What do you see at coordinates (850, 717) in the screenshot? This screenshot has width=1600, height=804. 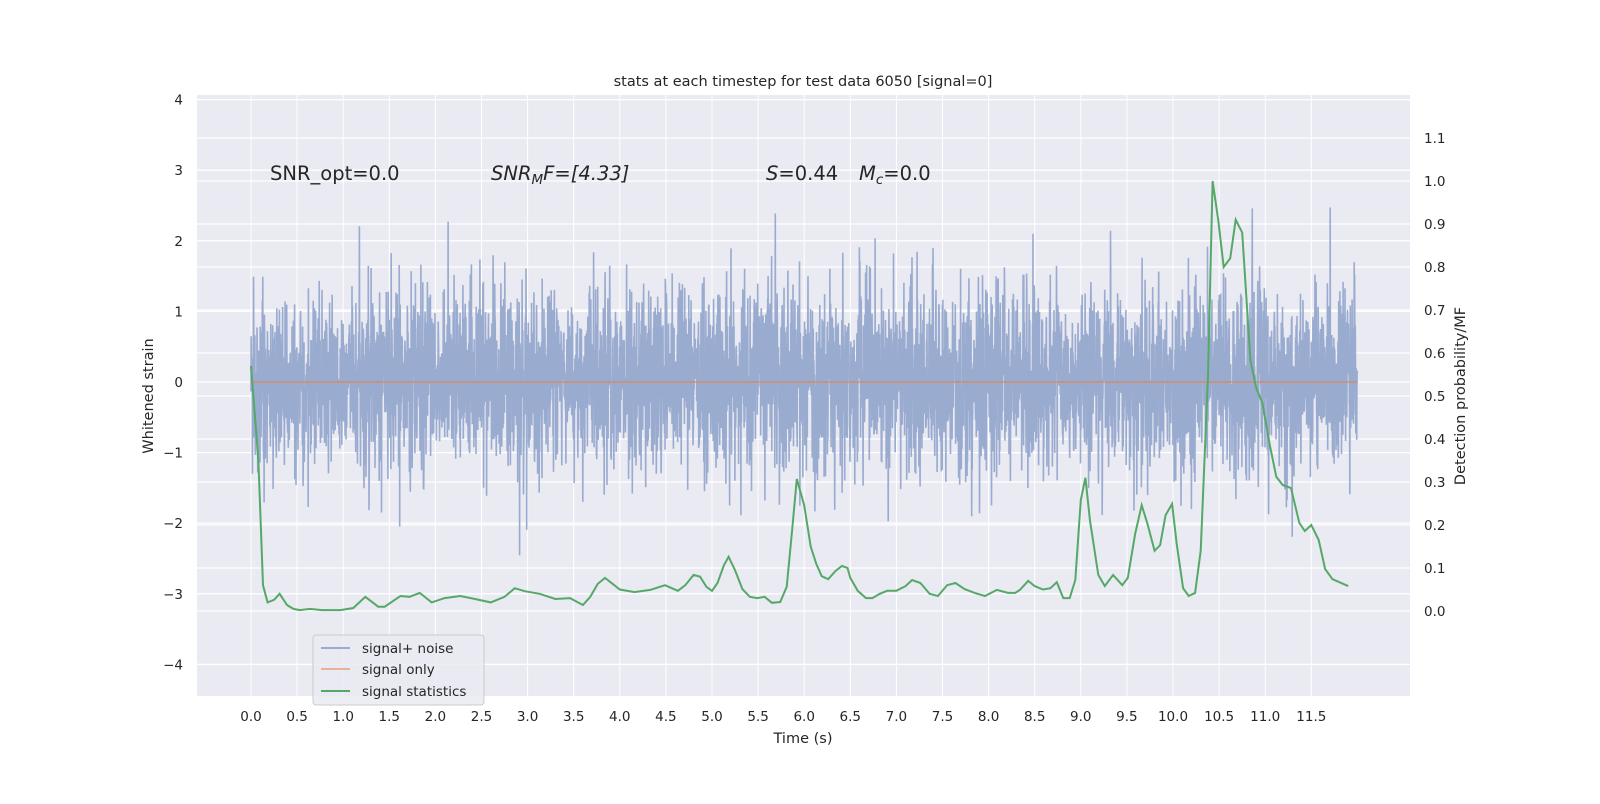 I see `x-tick-label: 6.5` at bounding box center [850, 717].